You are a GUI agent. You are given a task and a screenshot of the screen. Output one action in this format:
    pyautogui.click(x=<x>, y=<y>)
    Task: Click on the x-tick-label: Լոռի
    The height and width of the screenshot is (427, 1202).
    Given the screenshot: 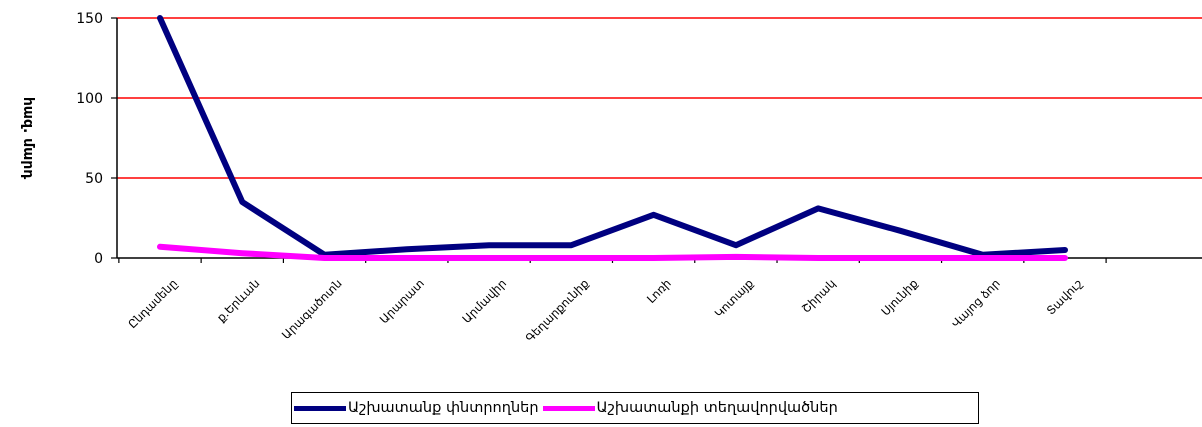 What is the action you would take?
    pyautogui.click(x=659, y=291)
    